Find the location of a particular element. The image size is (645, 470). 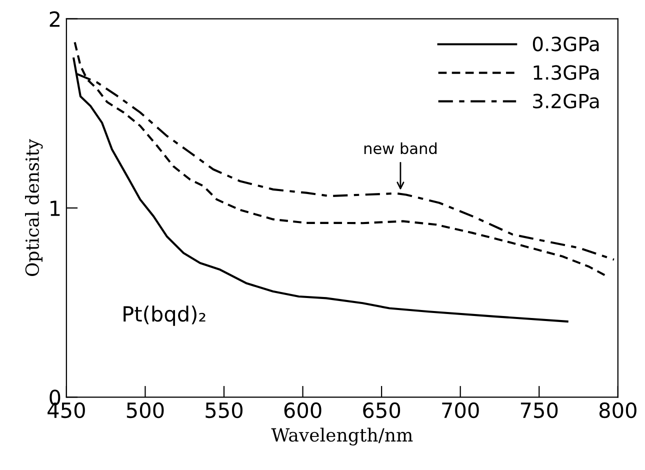

y-axis-title: Optical density is located at coordinates (34, 207).